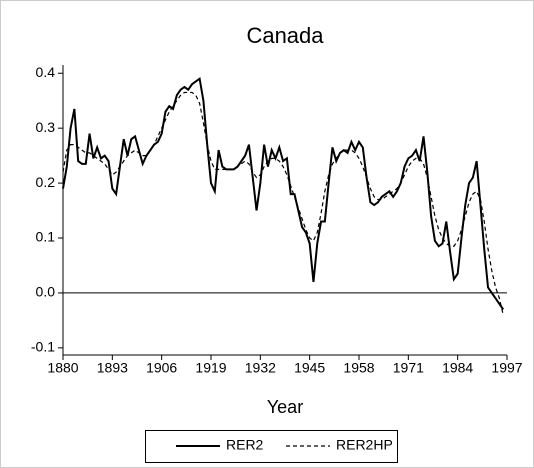 Image resolution: width=534 pixels, height=468 pixels. Describe the element at coordinates (161, 368) in the screenshot. I see `x-tick-label: 1906` at that location.